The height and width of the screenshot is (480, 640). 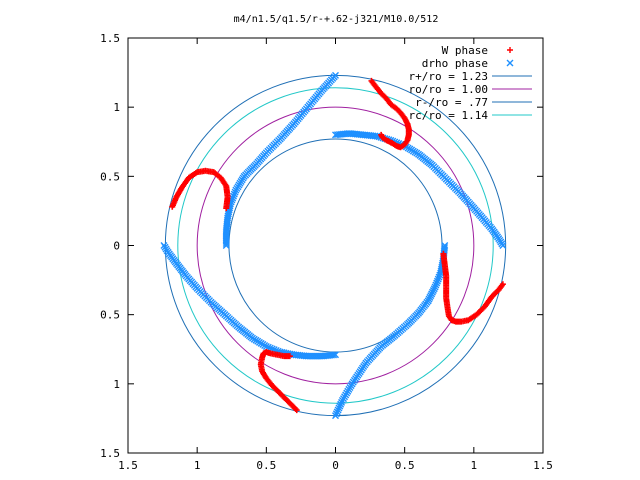 I want to click on legend-label-0: W phase, so click(x=465, y=50).